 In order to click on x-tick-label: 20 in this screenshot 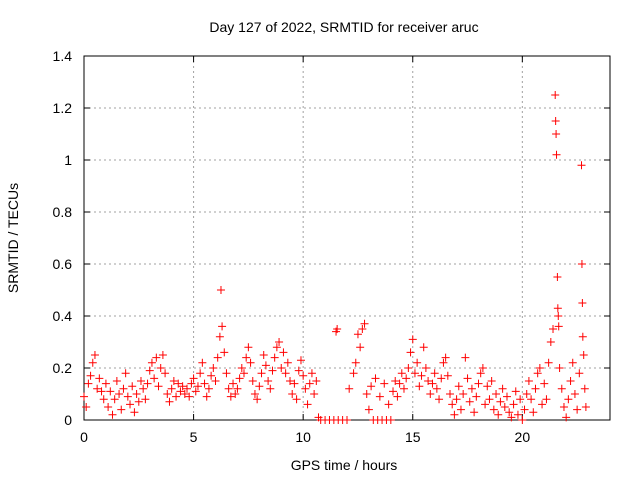, I will do `click(523, 437)`.